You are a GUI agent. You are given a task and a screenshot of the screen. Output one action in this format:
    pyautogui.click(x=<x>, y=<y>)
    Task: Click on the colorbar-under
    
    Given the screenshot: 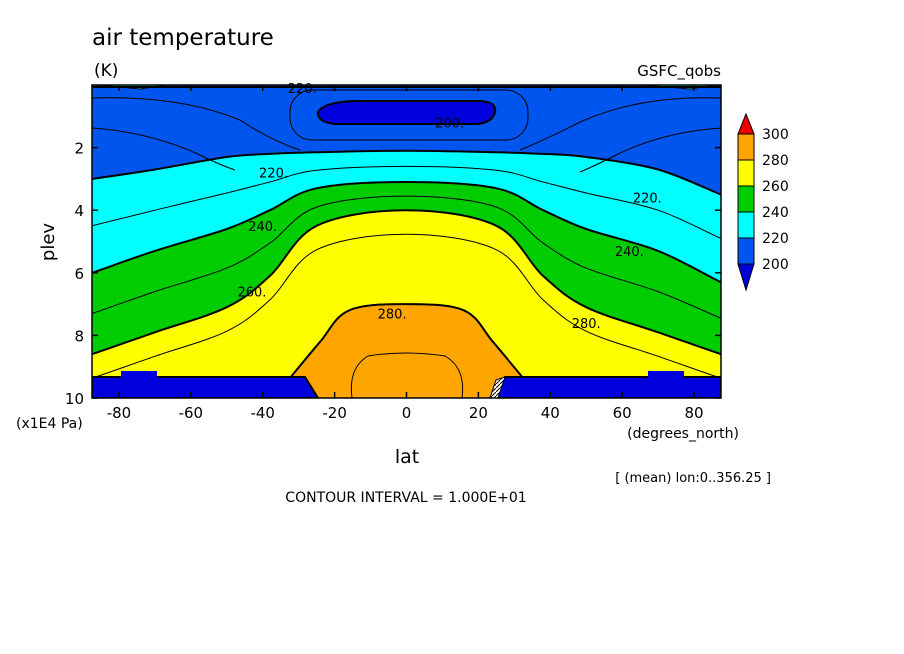 What is the action you would take?
    pyautogui.click(x=746, y=277)
    